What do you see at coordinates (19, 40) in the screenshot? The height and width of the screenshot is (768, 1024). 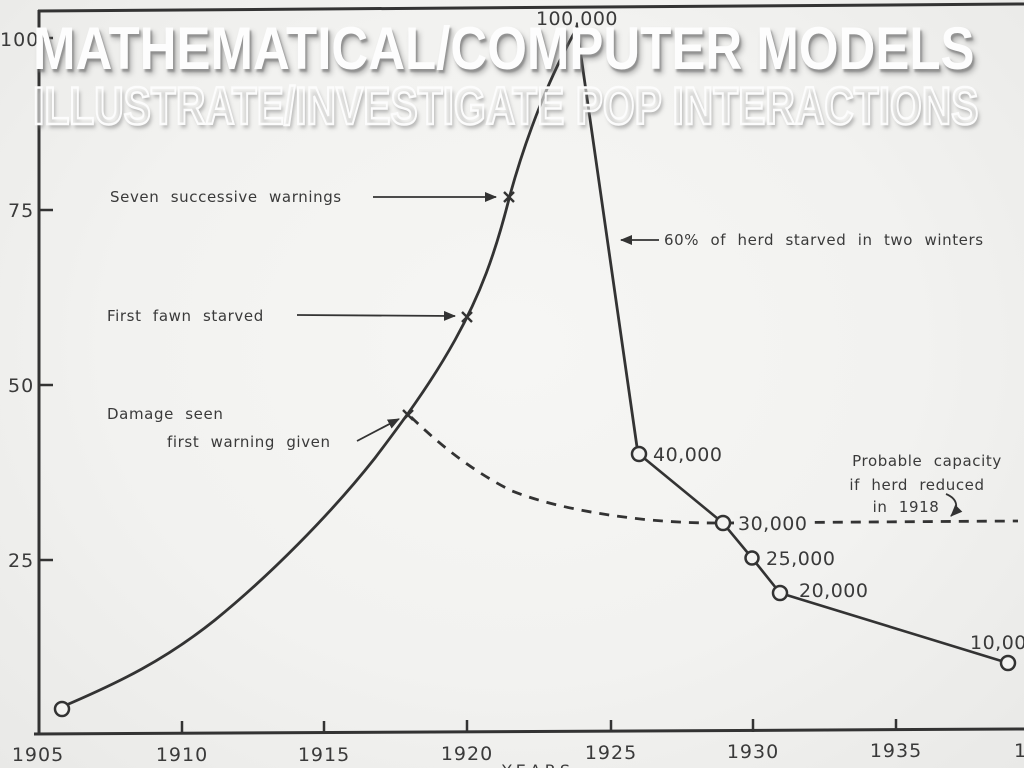 I see `y-tick-label-100: 100` at bounding box center [19, 40].